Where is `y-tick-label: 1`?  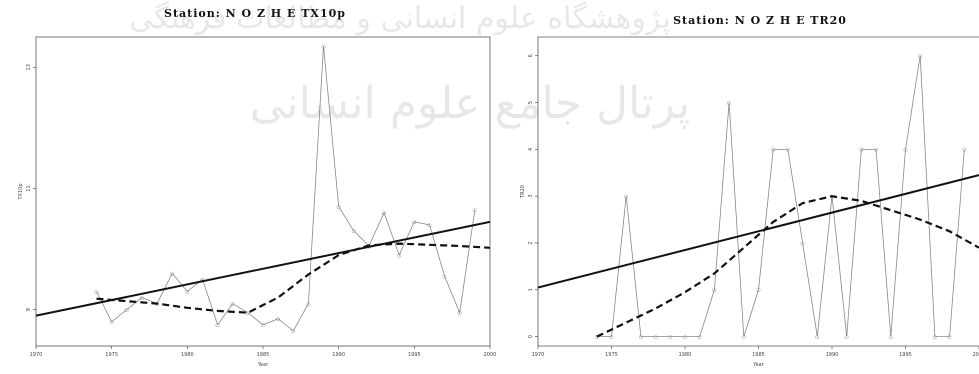
y-tick-label: 1 is located at coordinates (531, 289).